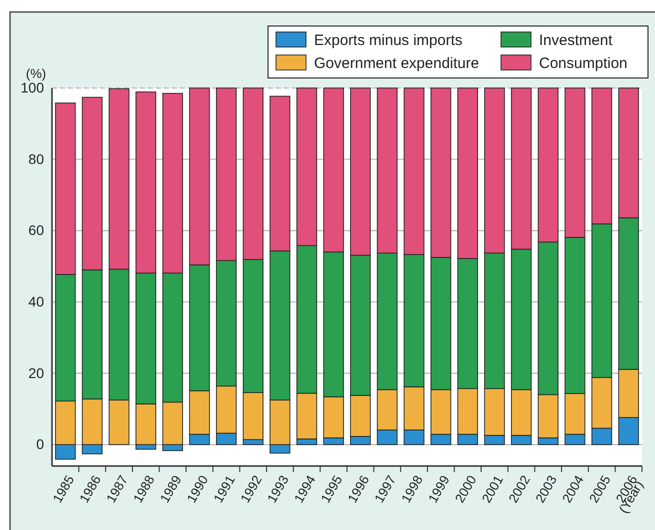  I want to click on y-tick-label: 0, so click(40, 444).